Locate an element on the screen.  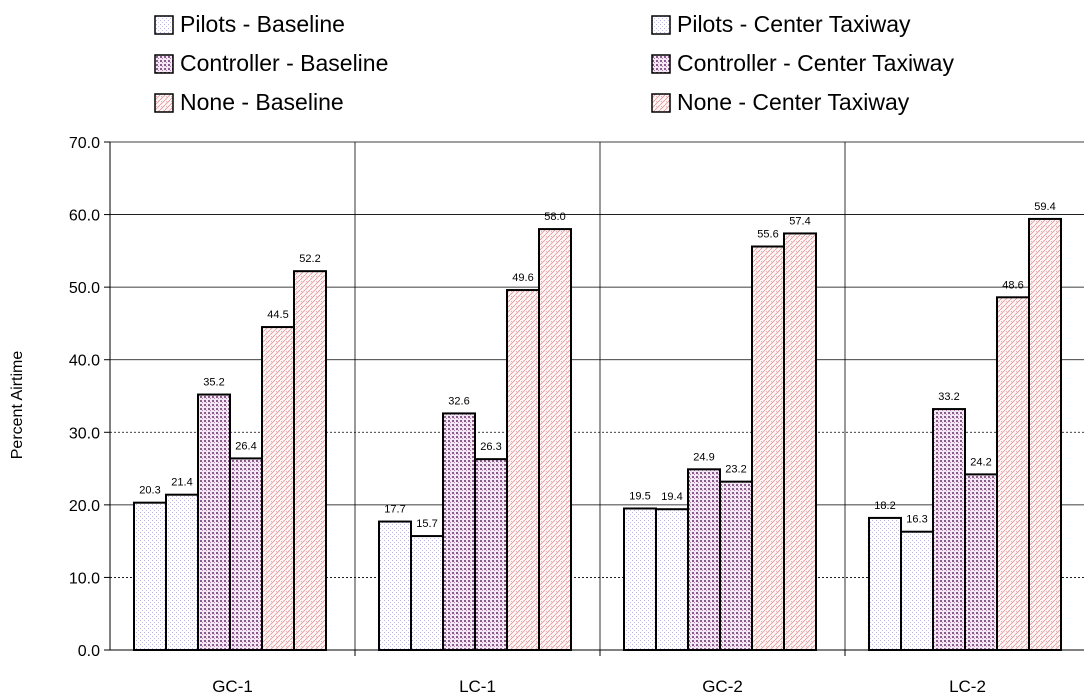
data-label: 17.7 is located at coordinates (394, 510).